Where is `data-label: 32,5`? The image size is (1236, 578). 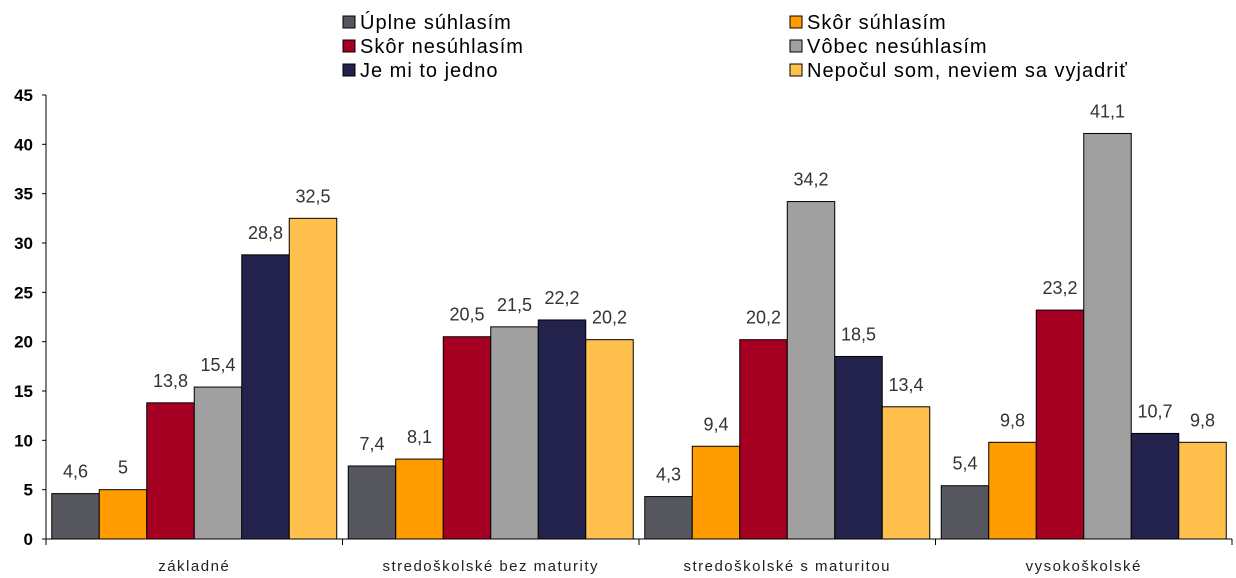
data-label: 32,5 is located at coordinates (312, 196).